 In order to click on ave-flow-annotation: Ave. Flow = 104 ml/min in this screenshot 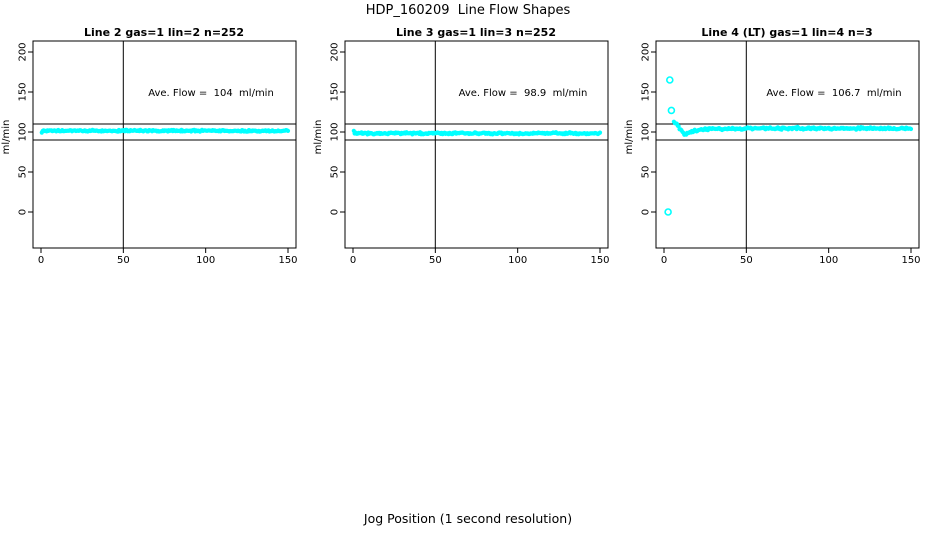, I will do `click(211, 93)`.